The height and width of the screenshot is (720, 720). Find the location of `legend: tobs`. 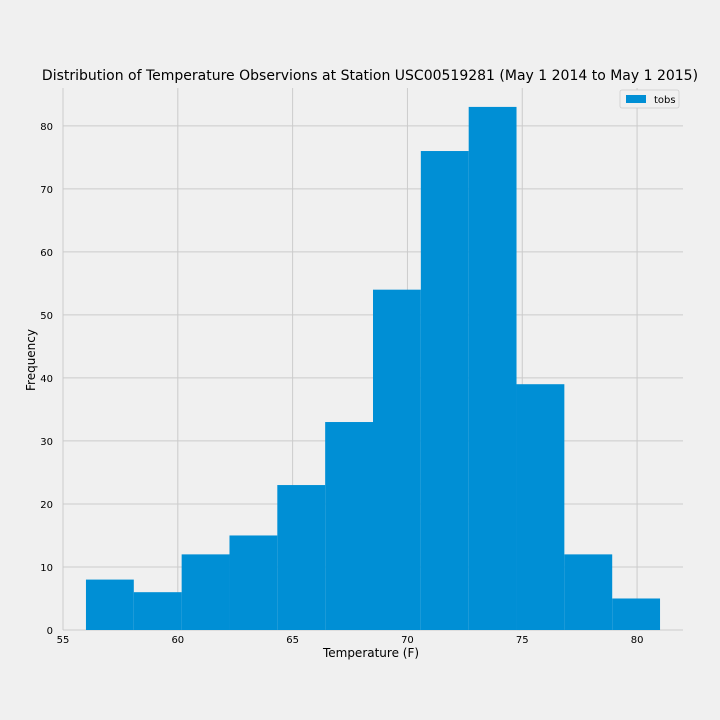

legend: tobs is located at coordinates (649, 99).